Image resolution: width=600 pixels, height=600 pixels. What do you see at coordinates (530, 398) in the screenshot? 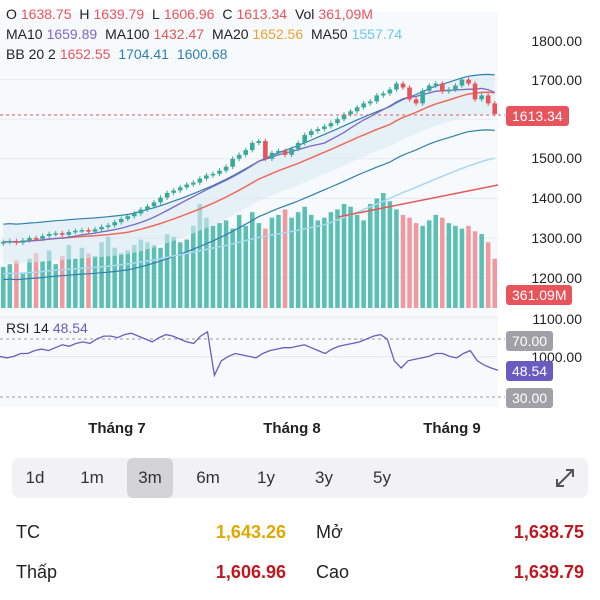
I see `rsi-lower-tag: 30.00` at bounding box center [530, 398].